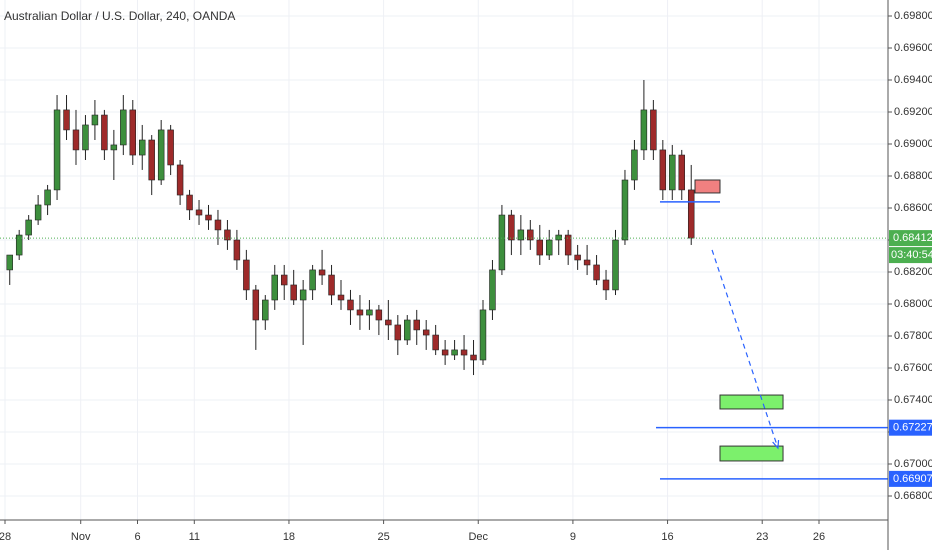 This screenshot has width=932, height=550. I want to click on x-tick-label: 6, so click(137, 537).